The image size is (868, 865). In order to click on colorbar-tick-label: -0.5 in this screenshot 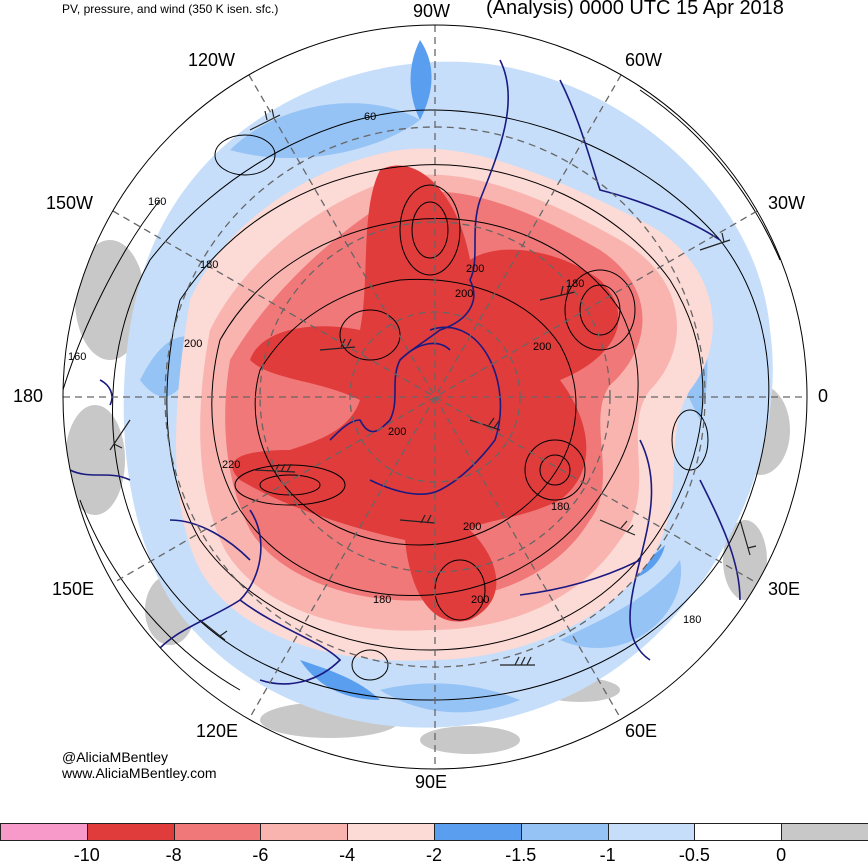, I will do `click(694, 855)`.